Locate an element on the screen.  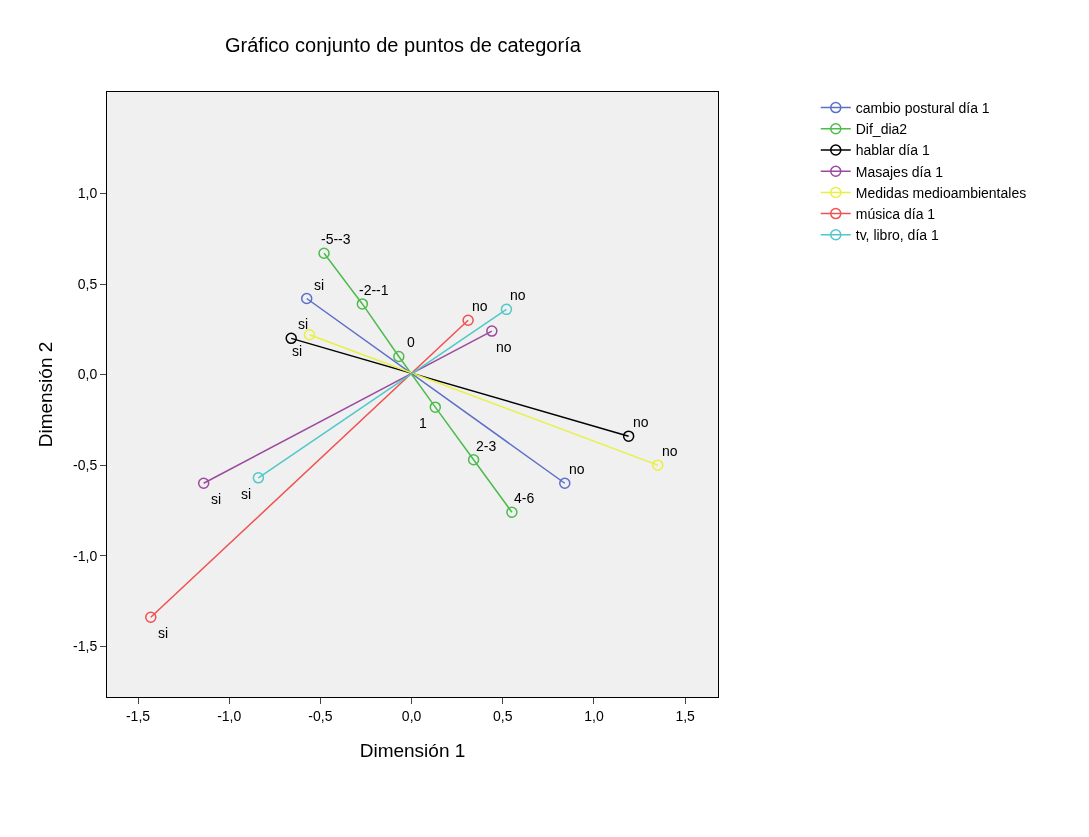
y-tick-label: 0,0 is located at coordinates (87, 374).